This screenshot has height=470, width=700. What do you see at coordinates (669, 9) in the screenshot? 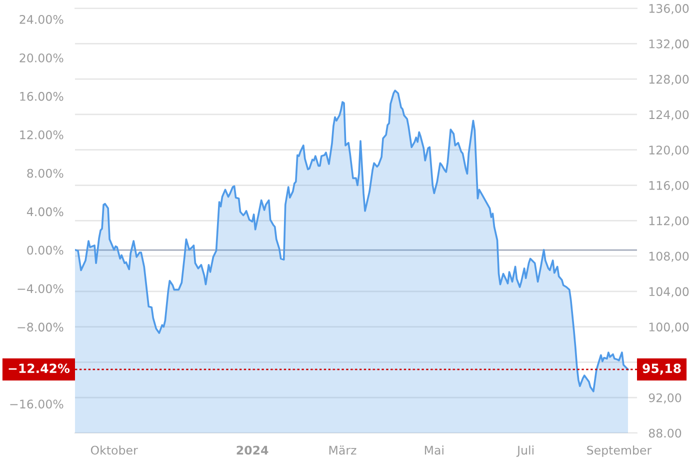
I see `y2-tick-label: 136,00` at bounding box center [669, 9].